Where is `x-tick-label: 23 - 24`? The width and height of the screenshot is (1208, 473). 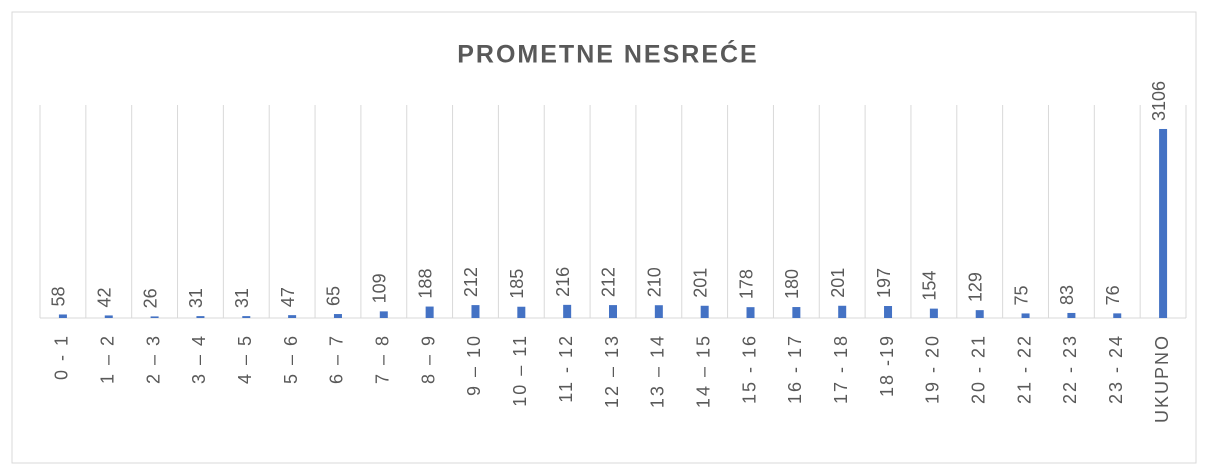 x-tick-label: 23 - 24 is located at coordinates (1116, 369).